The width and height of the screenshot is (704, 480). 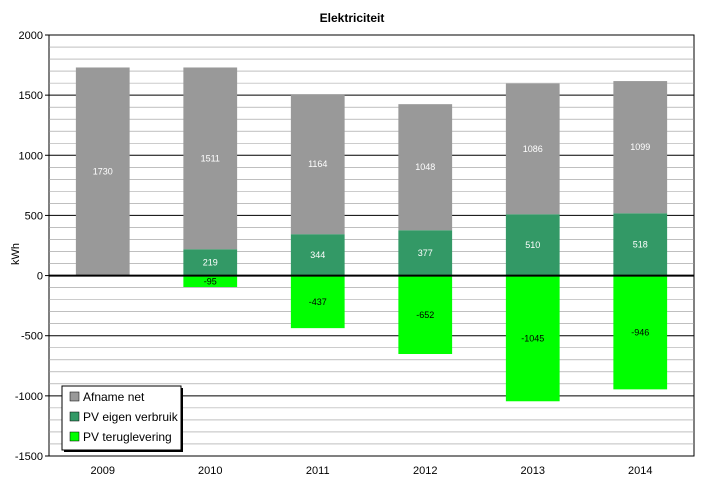 I want to click on bar-pv-teruglevering-2013, so click(x=532, y=338).